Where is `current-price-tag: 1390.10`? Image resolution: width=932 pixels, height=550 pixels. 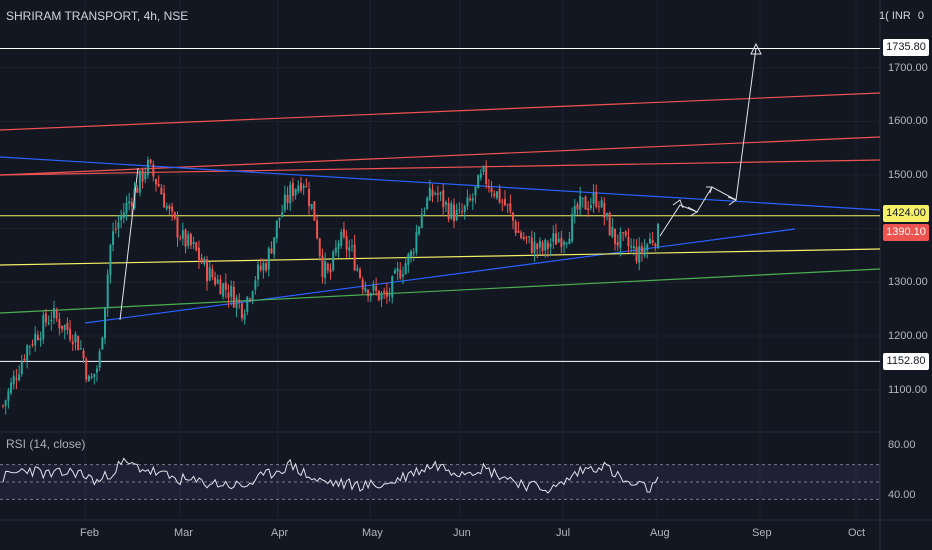 current-price-tag: 1390.10 is located at coordinates (906, 232).